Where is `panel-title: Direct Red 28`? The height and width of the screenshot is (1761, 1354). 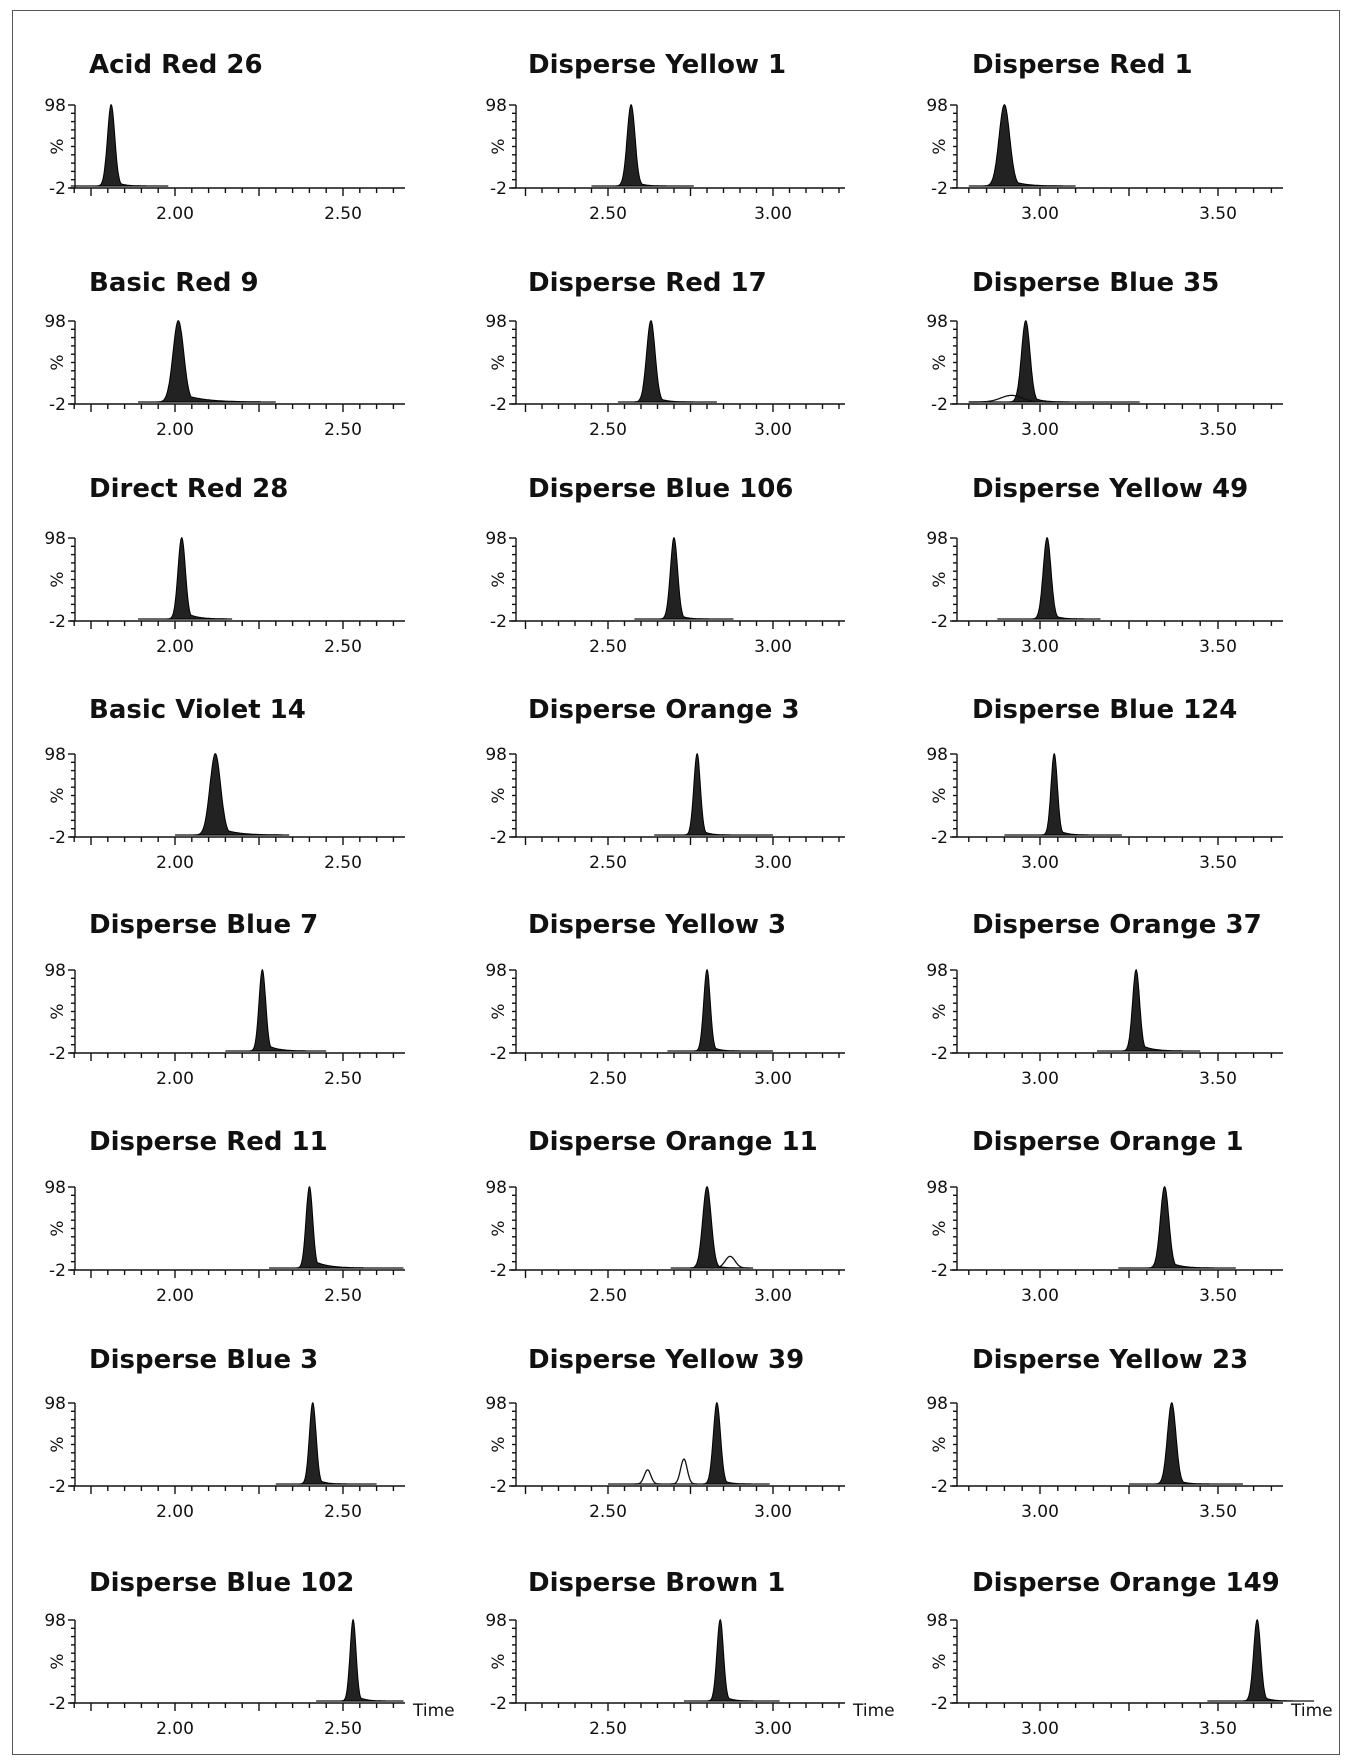
panel-title: Direct Red 28 is located at coordinates (188, 489).